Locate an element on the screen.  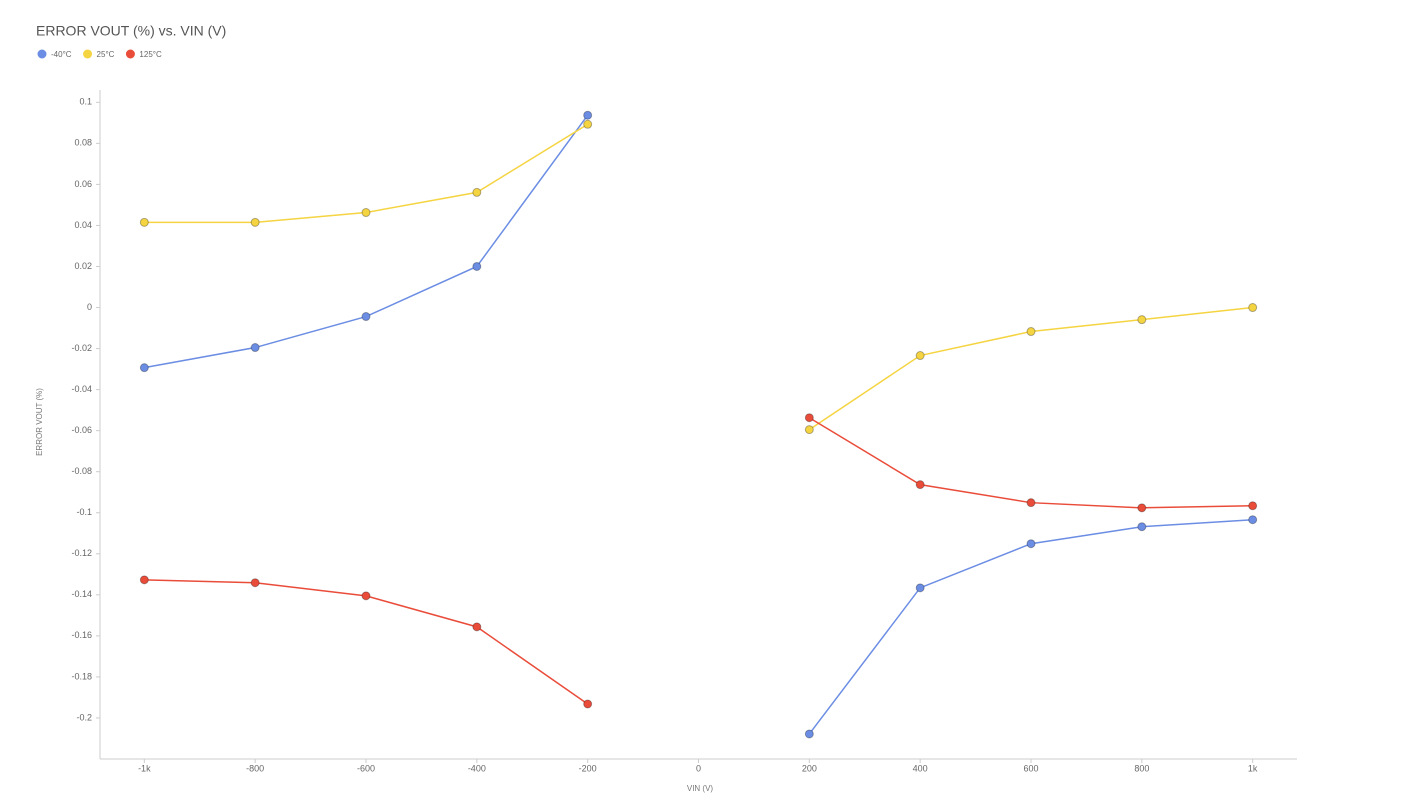
x-tick-label: 600 is located at coordinates (1030, 768).